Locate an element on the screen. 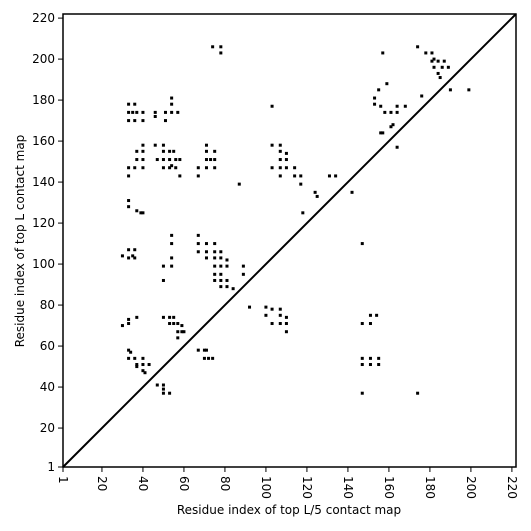 This screenshot has width=531, height=531. y-axis-label: Residue index of top L contact map is located at coordinates (20, 241).